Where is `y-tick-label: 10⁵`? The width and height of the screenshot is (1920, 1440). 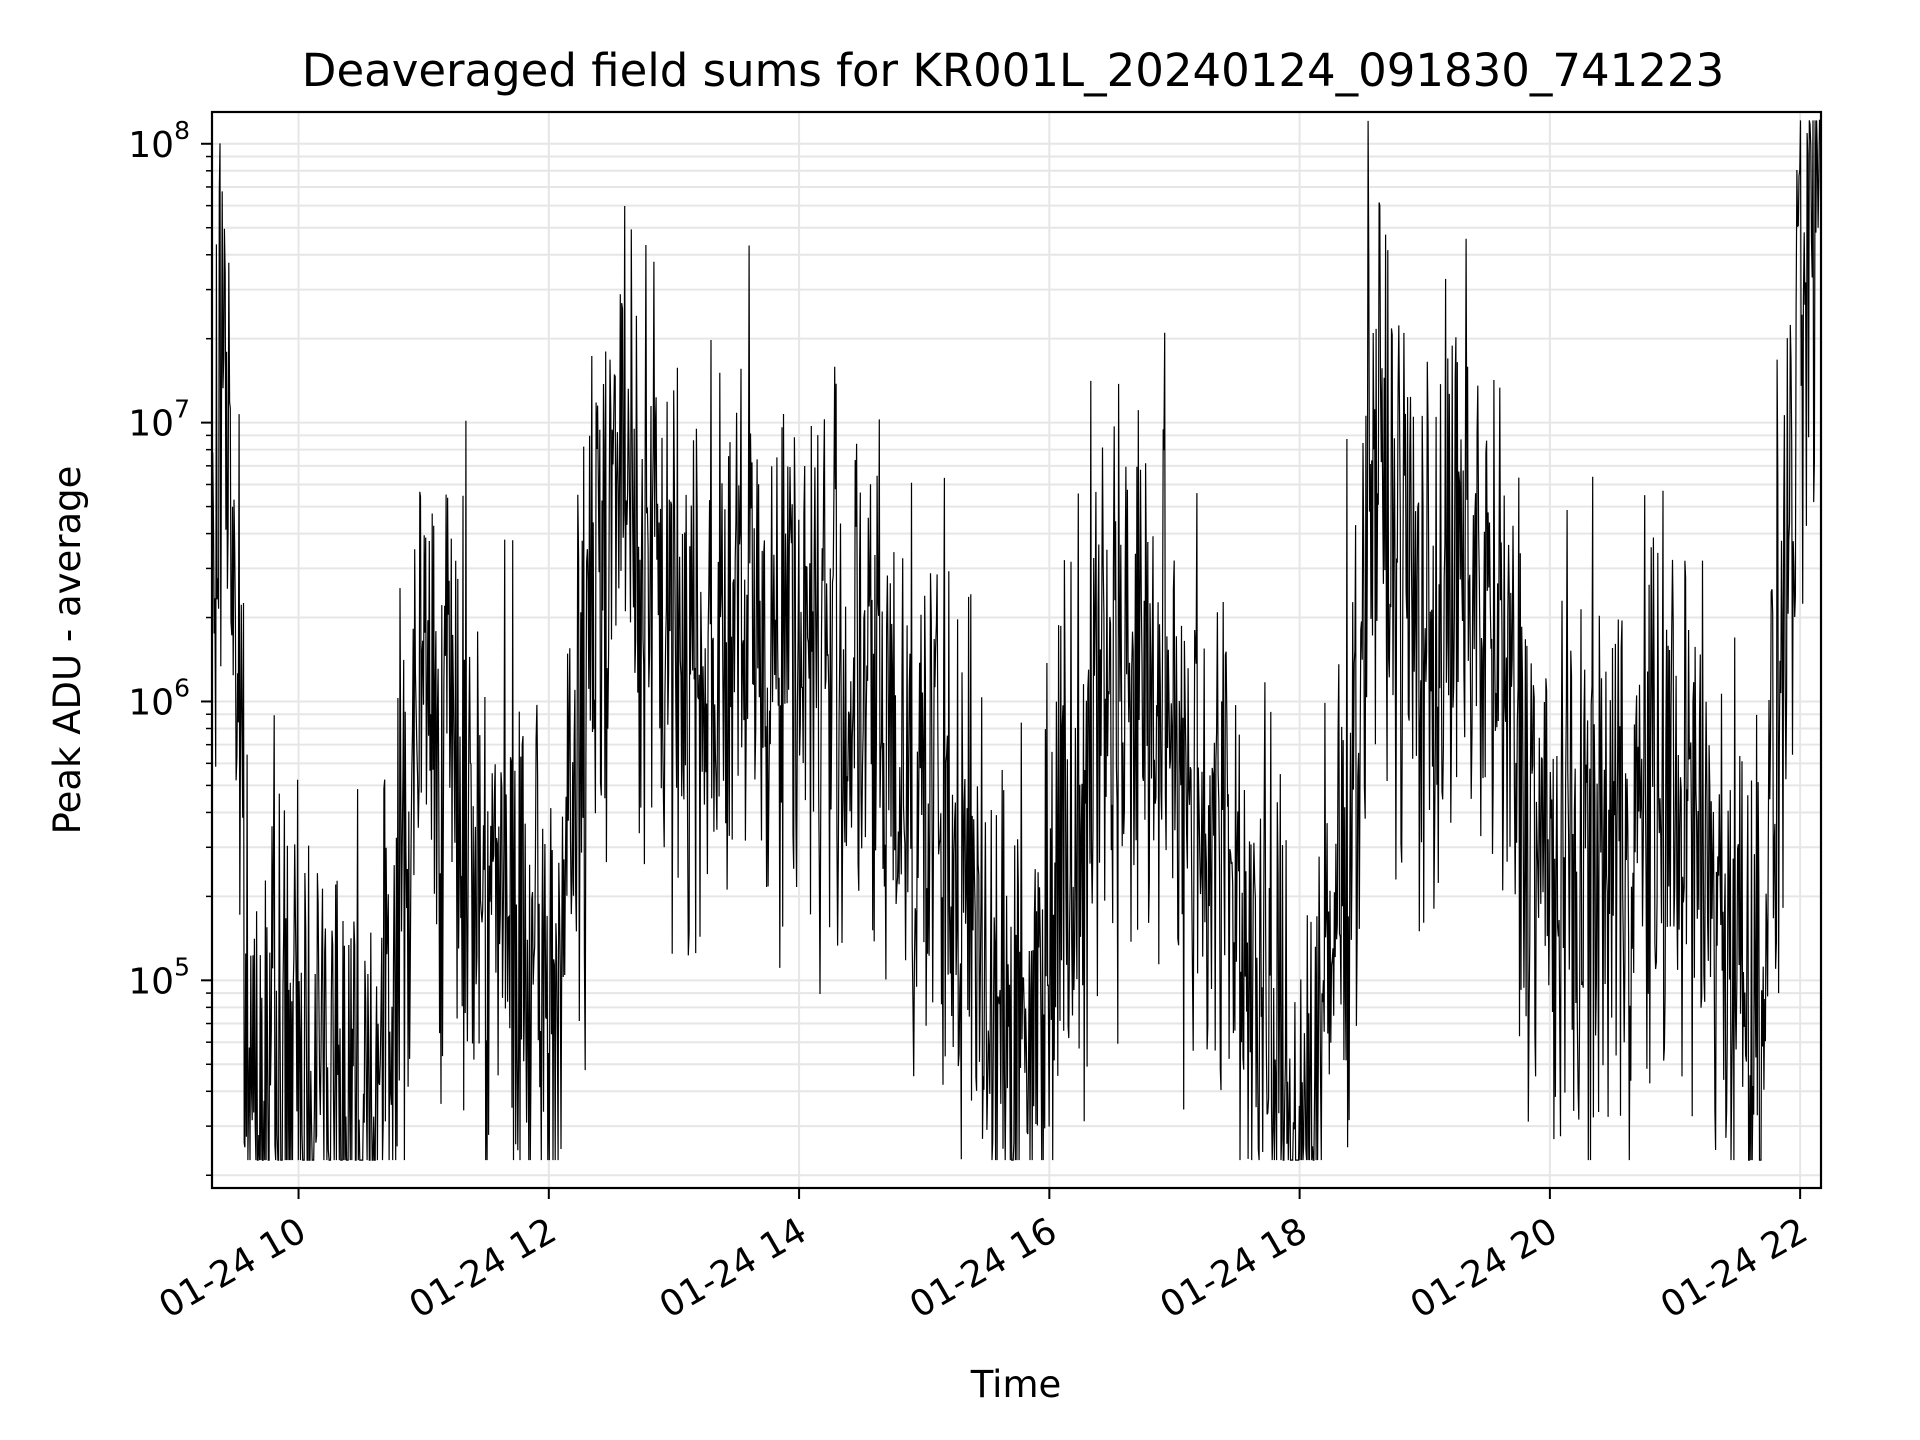
y-tick-label: 10⁵ is located at coordinates (159, 977).